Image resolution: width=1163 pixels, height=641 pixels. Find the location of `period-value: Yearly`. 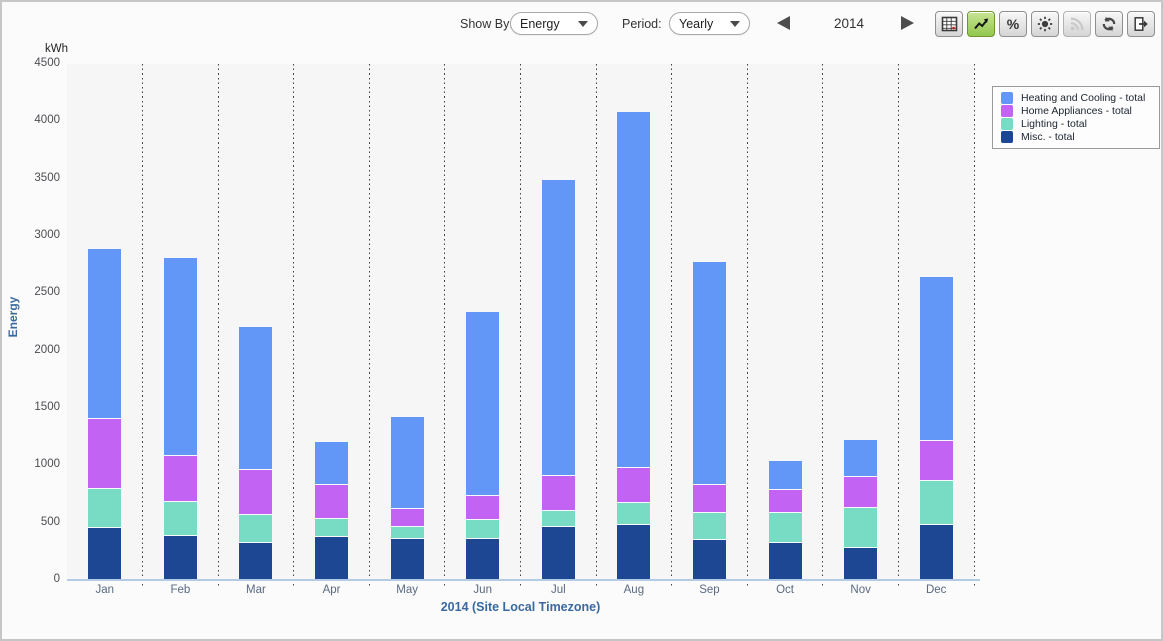

period-value: Yearly is located at coordinates (696, 23).